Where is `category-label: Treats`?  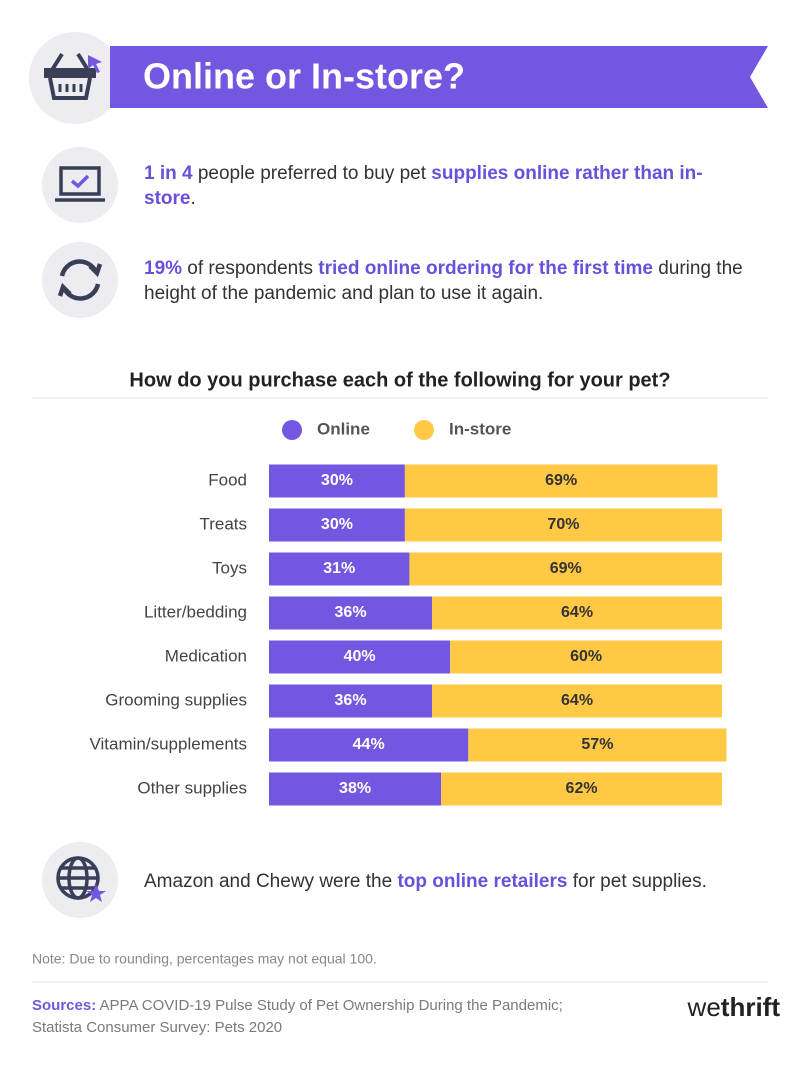 category-label: Treats is located at coordinates (223, 523).